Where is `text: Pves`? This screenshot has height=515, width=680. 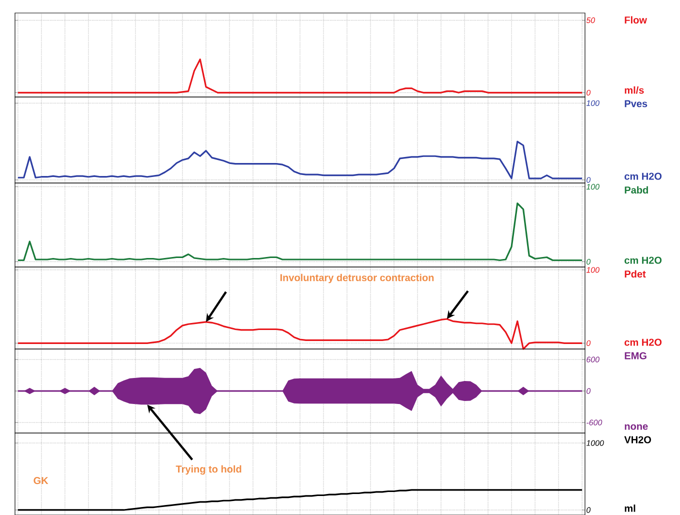
text: Pves is located at coordinates (636, 104).